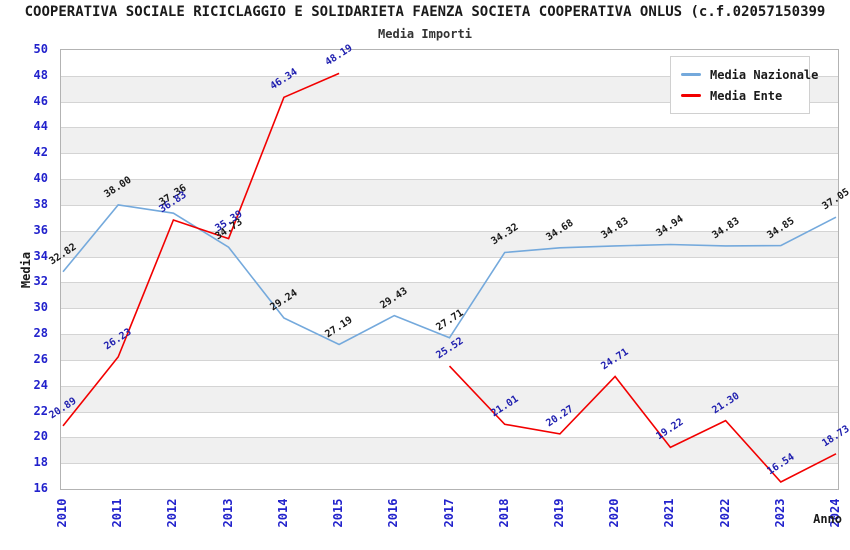 This screenshot has width=850, height=550. Describe the element at coordinates (746, 95) in the screenshot. I see `legend-label: Media Ente` at that location.